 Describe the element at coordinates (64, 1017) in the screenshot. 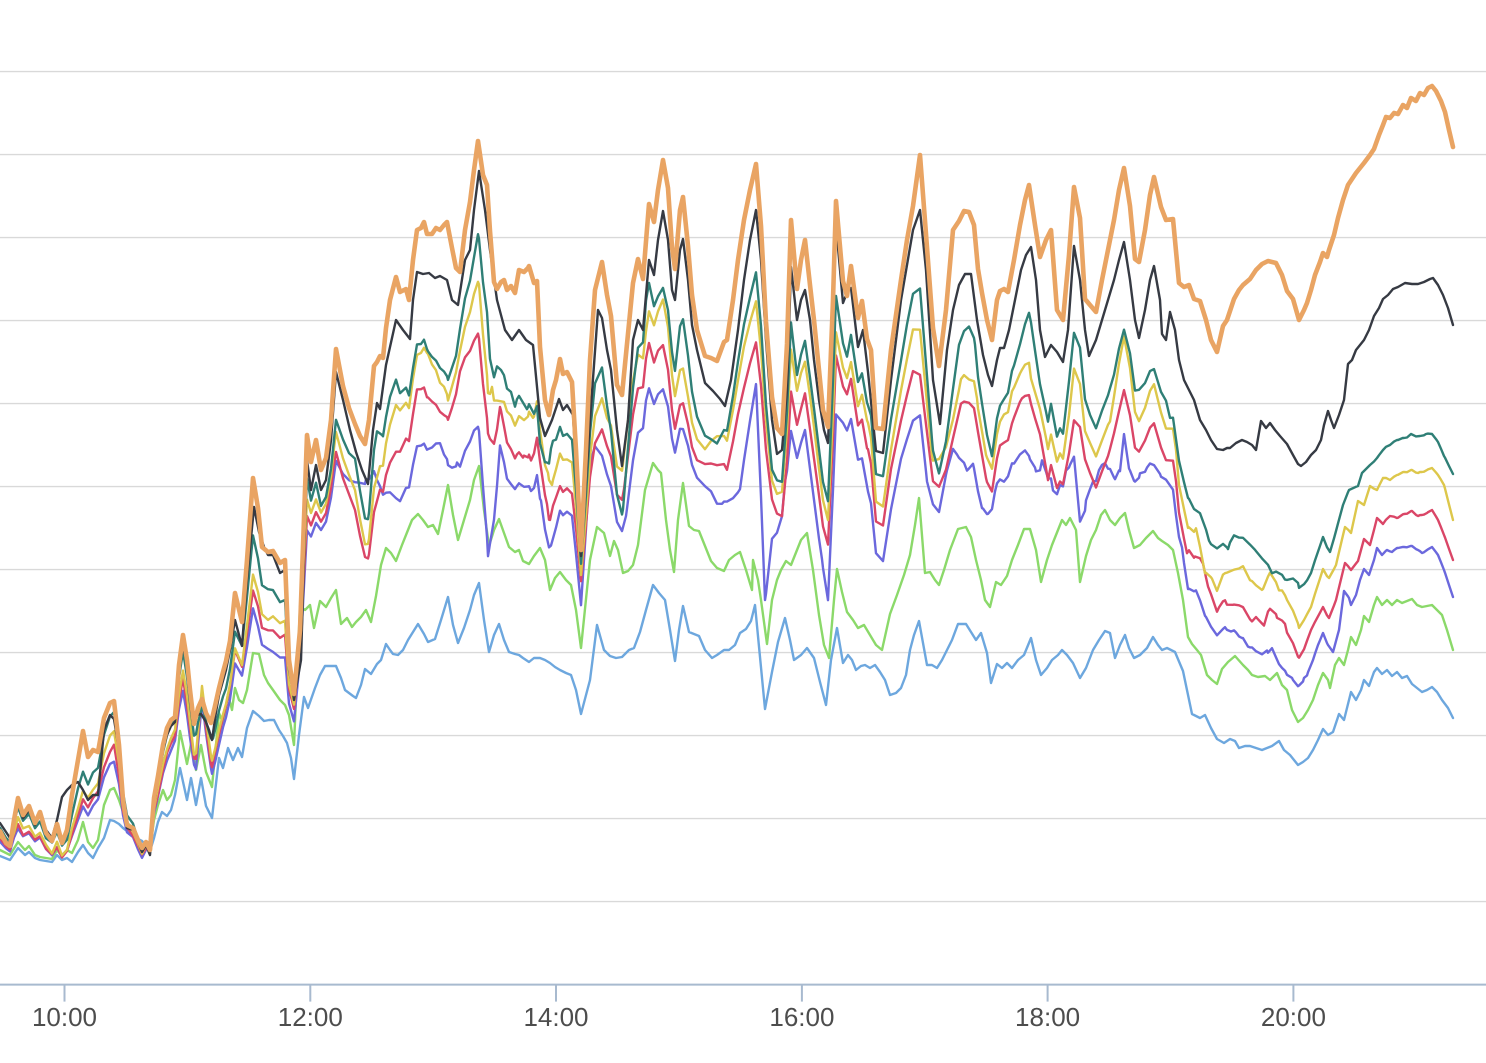

I see `svg-text: 10:00` at that location.